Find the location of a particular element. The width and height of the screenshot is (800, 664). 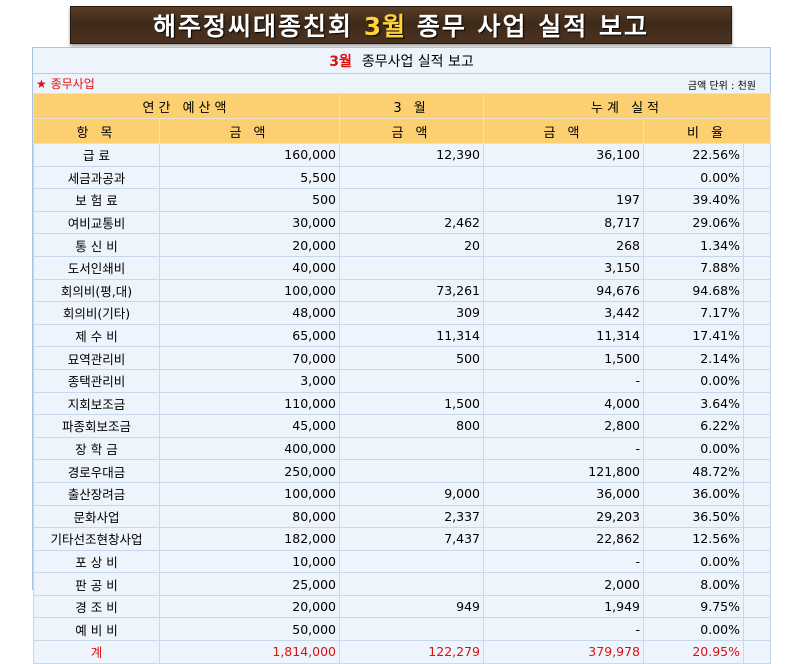

item-cell: 장 학 금 is located at coordinates (96, 448).